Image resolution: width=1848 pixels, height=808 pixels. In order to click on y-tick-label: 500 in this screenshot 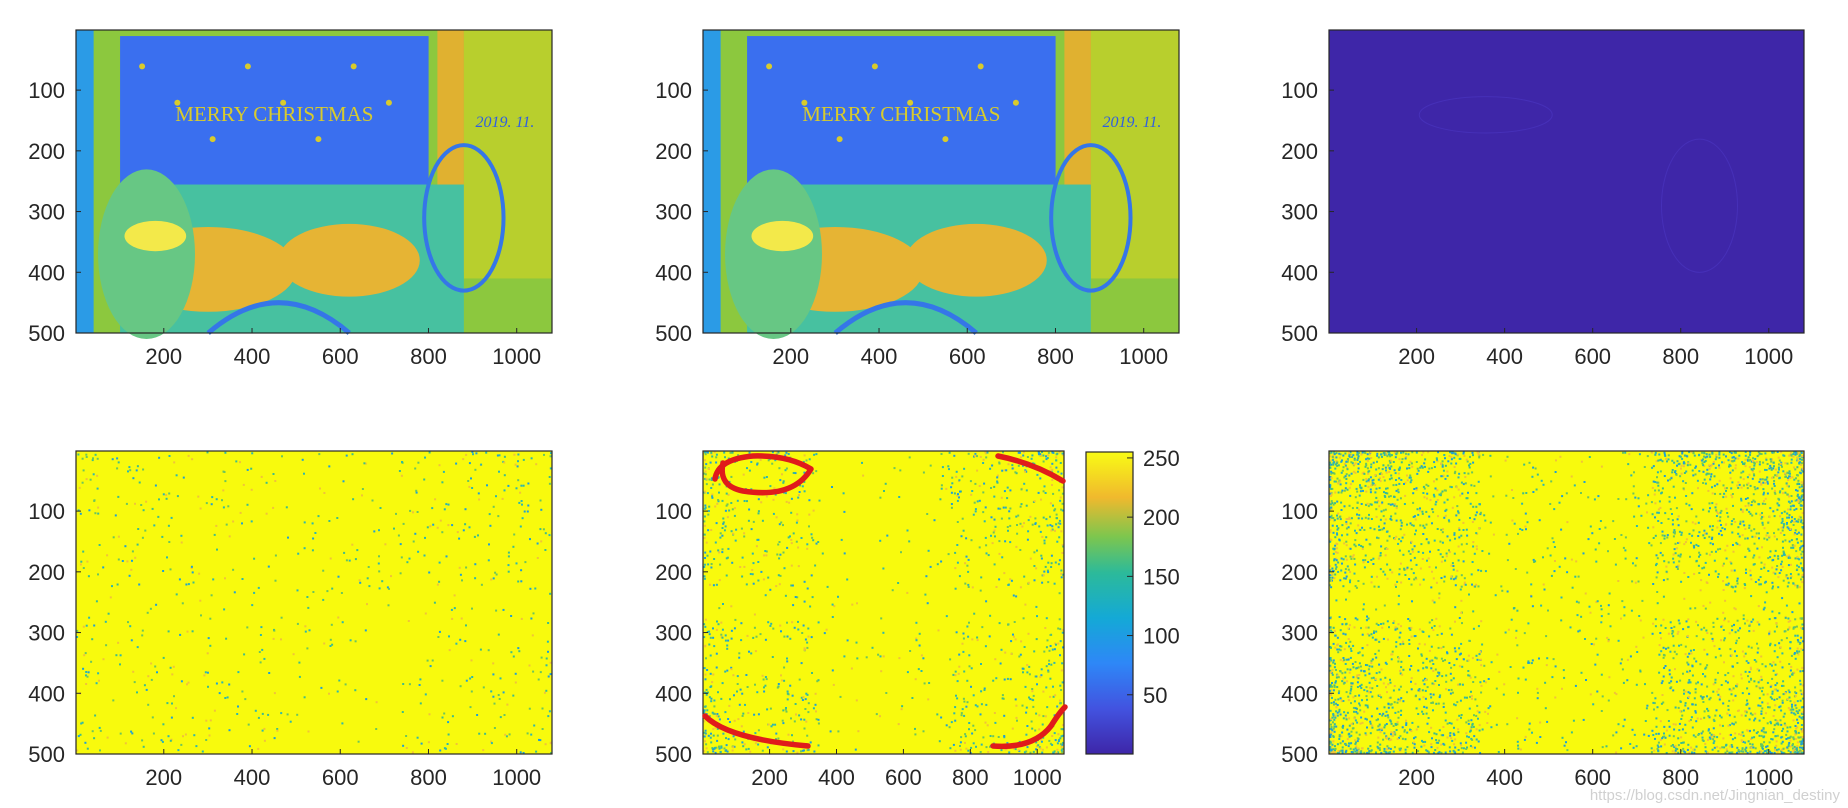, I will do `click(673, 333)`.